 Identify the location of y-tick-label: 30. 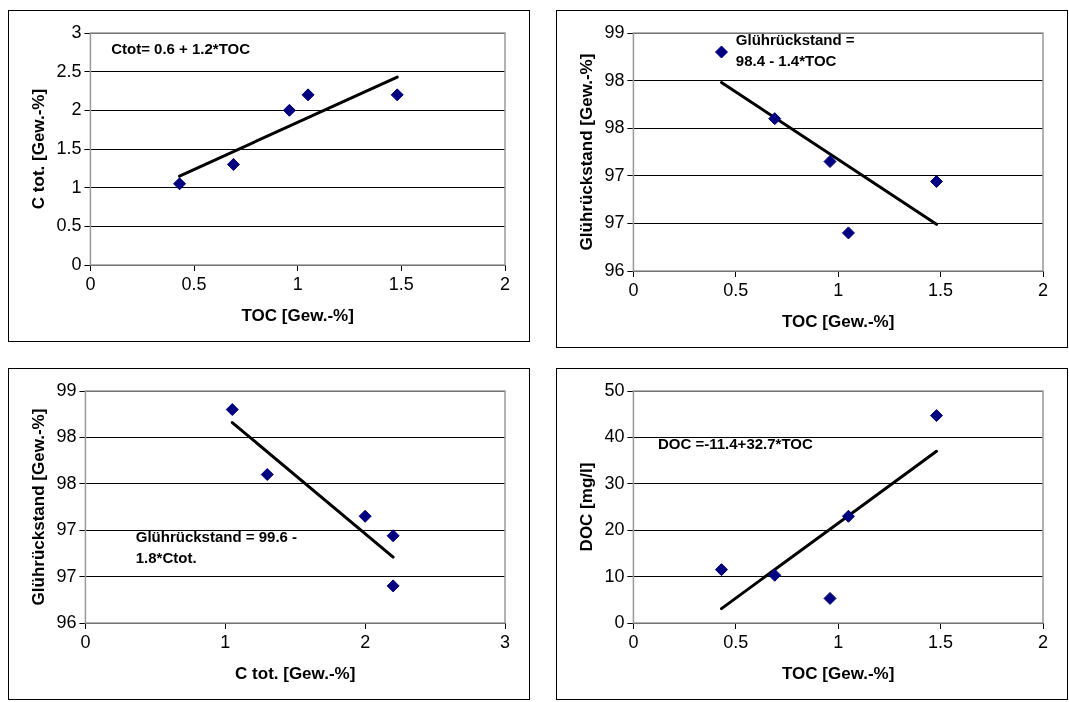
(614, 482).